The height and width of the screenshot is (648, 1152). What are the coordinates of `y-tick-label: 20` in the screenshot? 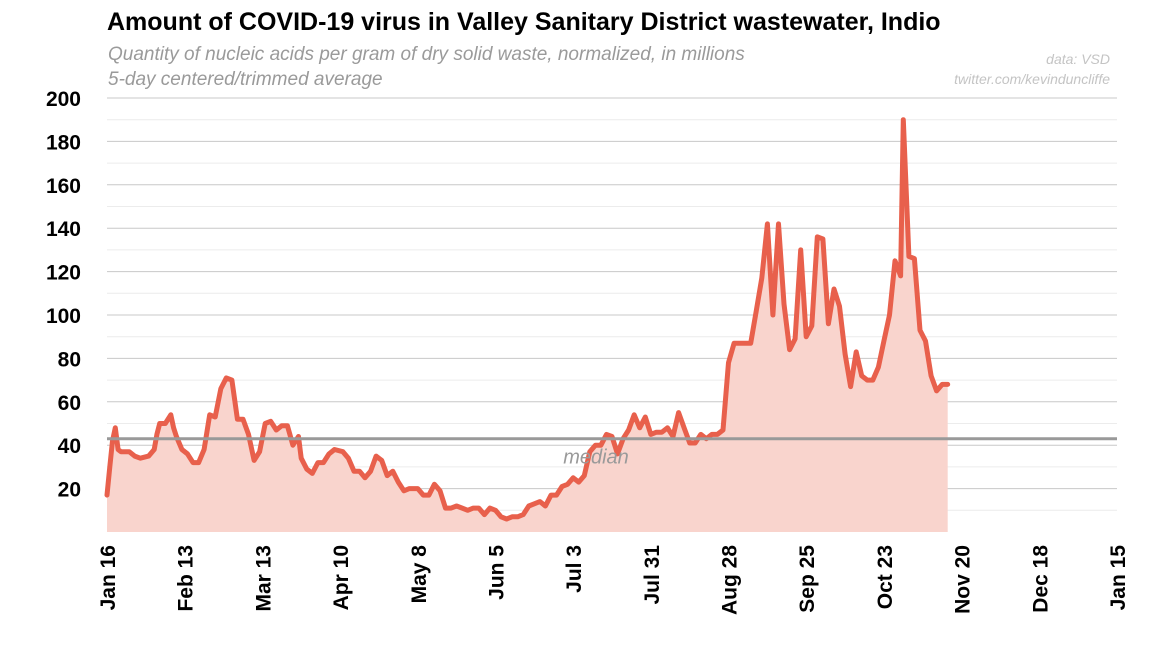 It's located at (69, 490).